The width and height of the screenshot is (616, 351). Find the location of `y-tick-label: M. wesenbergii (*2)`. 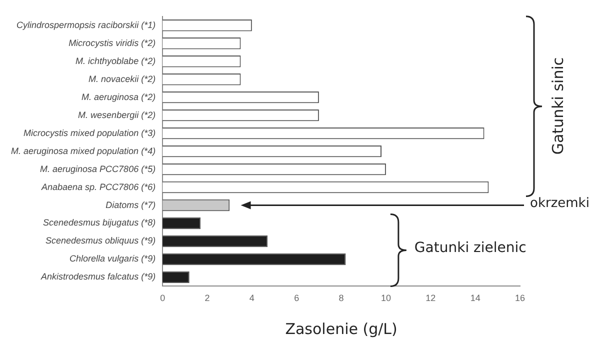

y-tick-label: M. wesenbergii (*2) is located at coordinates (117, 115).